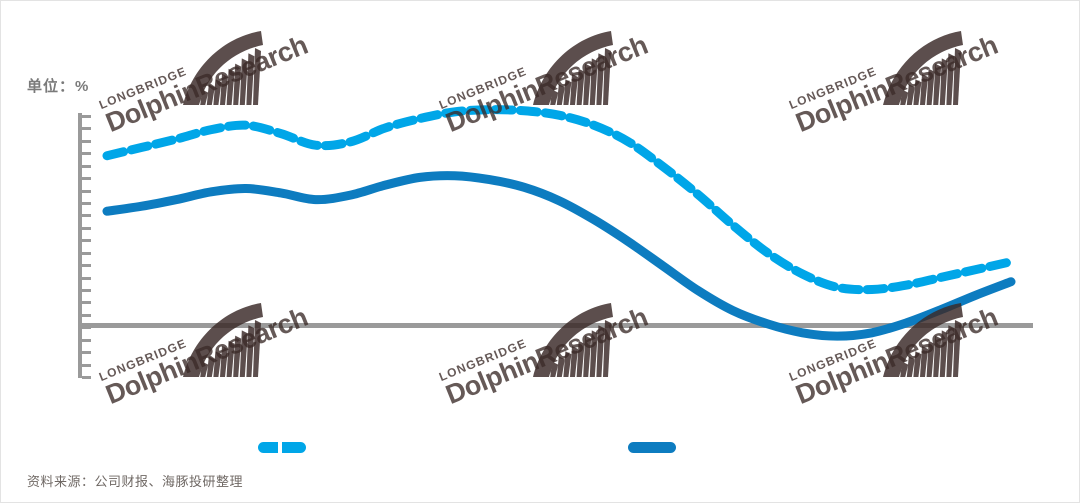 The height and width of the screenshot is (503, 1080). I want to click on legend-item-dashed, so click(286, 447).